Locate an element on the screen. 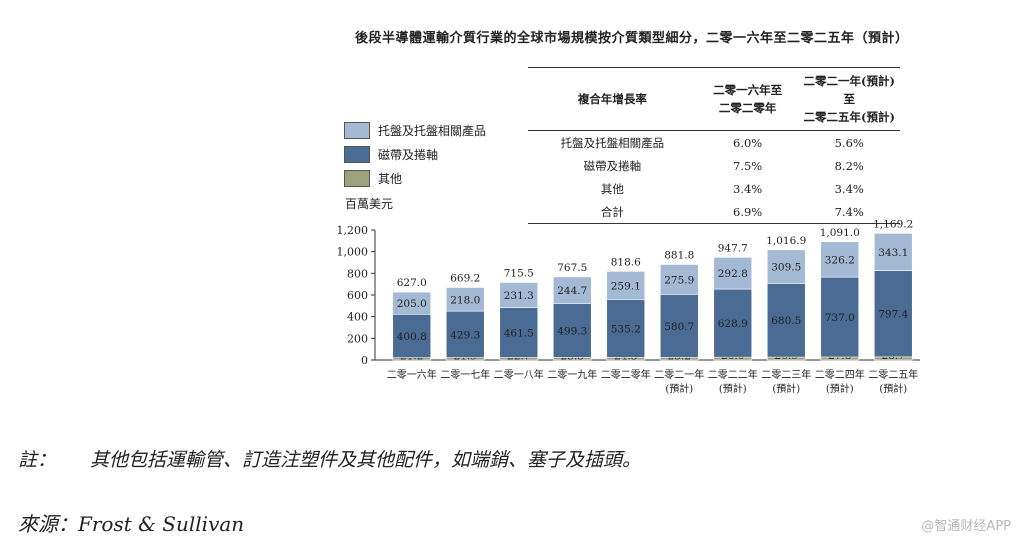 Image resolution: width=1021 pixels, height=545 pixels. cagr-row: 其他 3.4% 3.4% is located at coordinates (714, 188).